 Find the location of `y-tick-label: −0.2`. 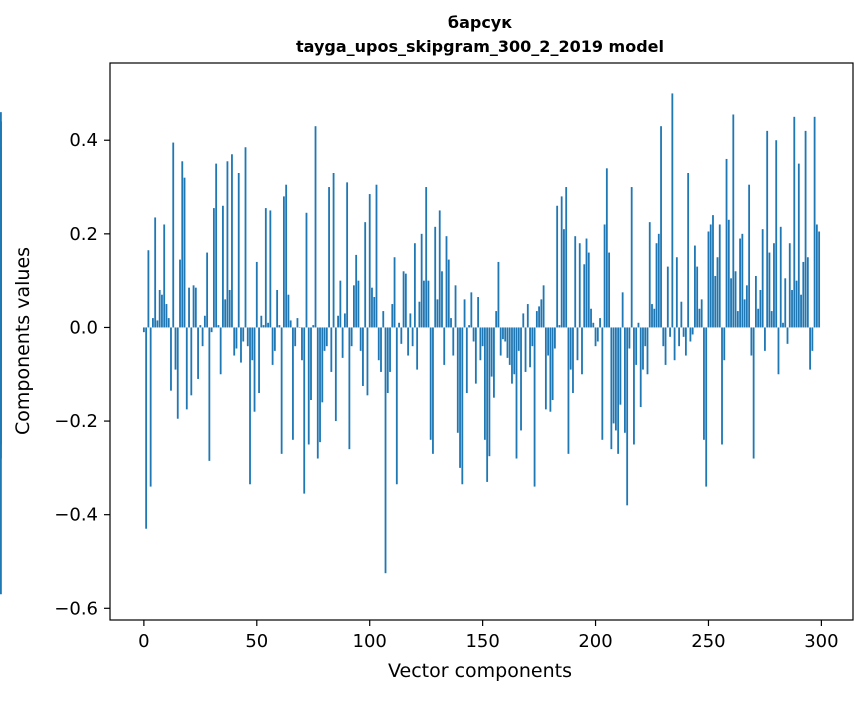

y-tick-label: −0.2 is located at coordinates (76, 421).